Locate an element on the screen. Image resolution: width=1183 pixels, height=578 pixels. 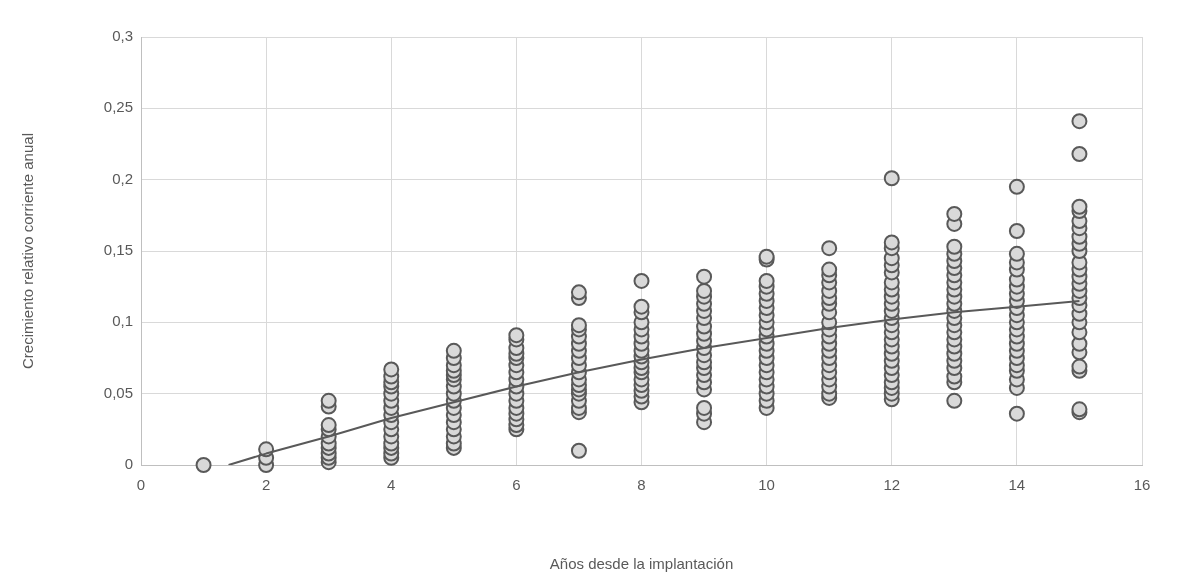
y-tick-label: 0,15 is located at coordinates (118, 250).